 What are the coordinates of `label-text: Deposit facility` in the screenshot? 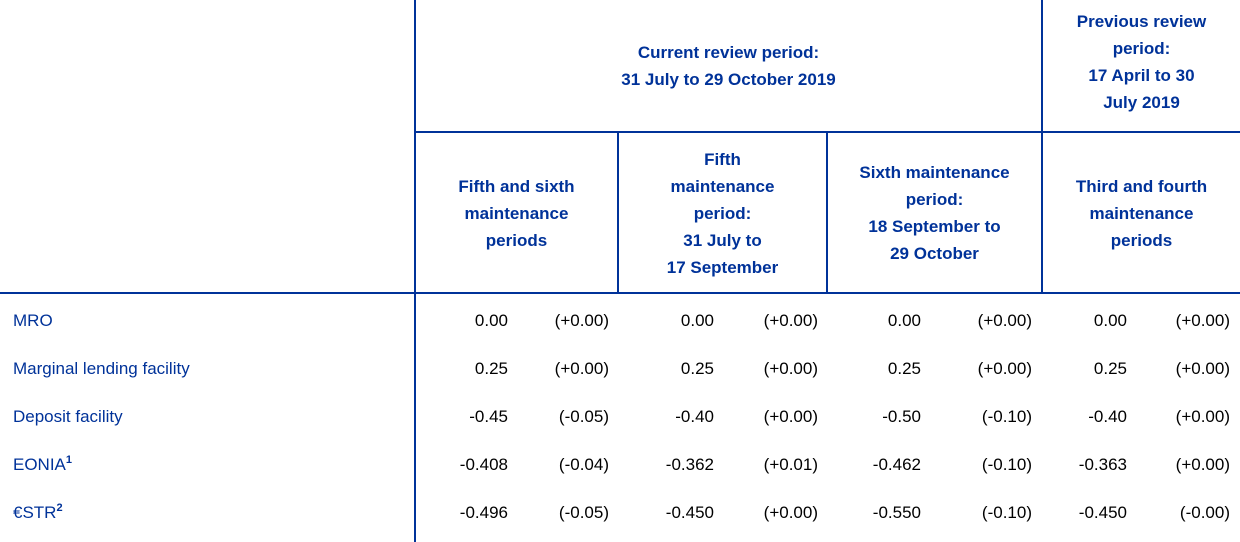 It's located at (68, 416).